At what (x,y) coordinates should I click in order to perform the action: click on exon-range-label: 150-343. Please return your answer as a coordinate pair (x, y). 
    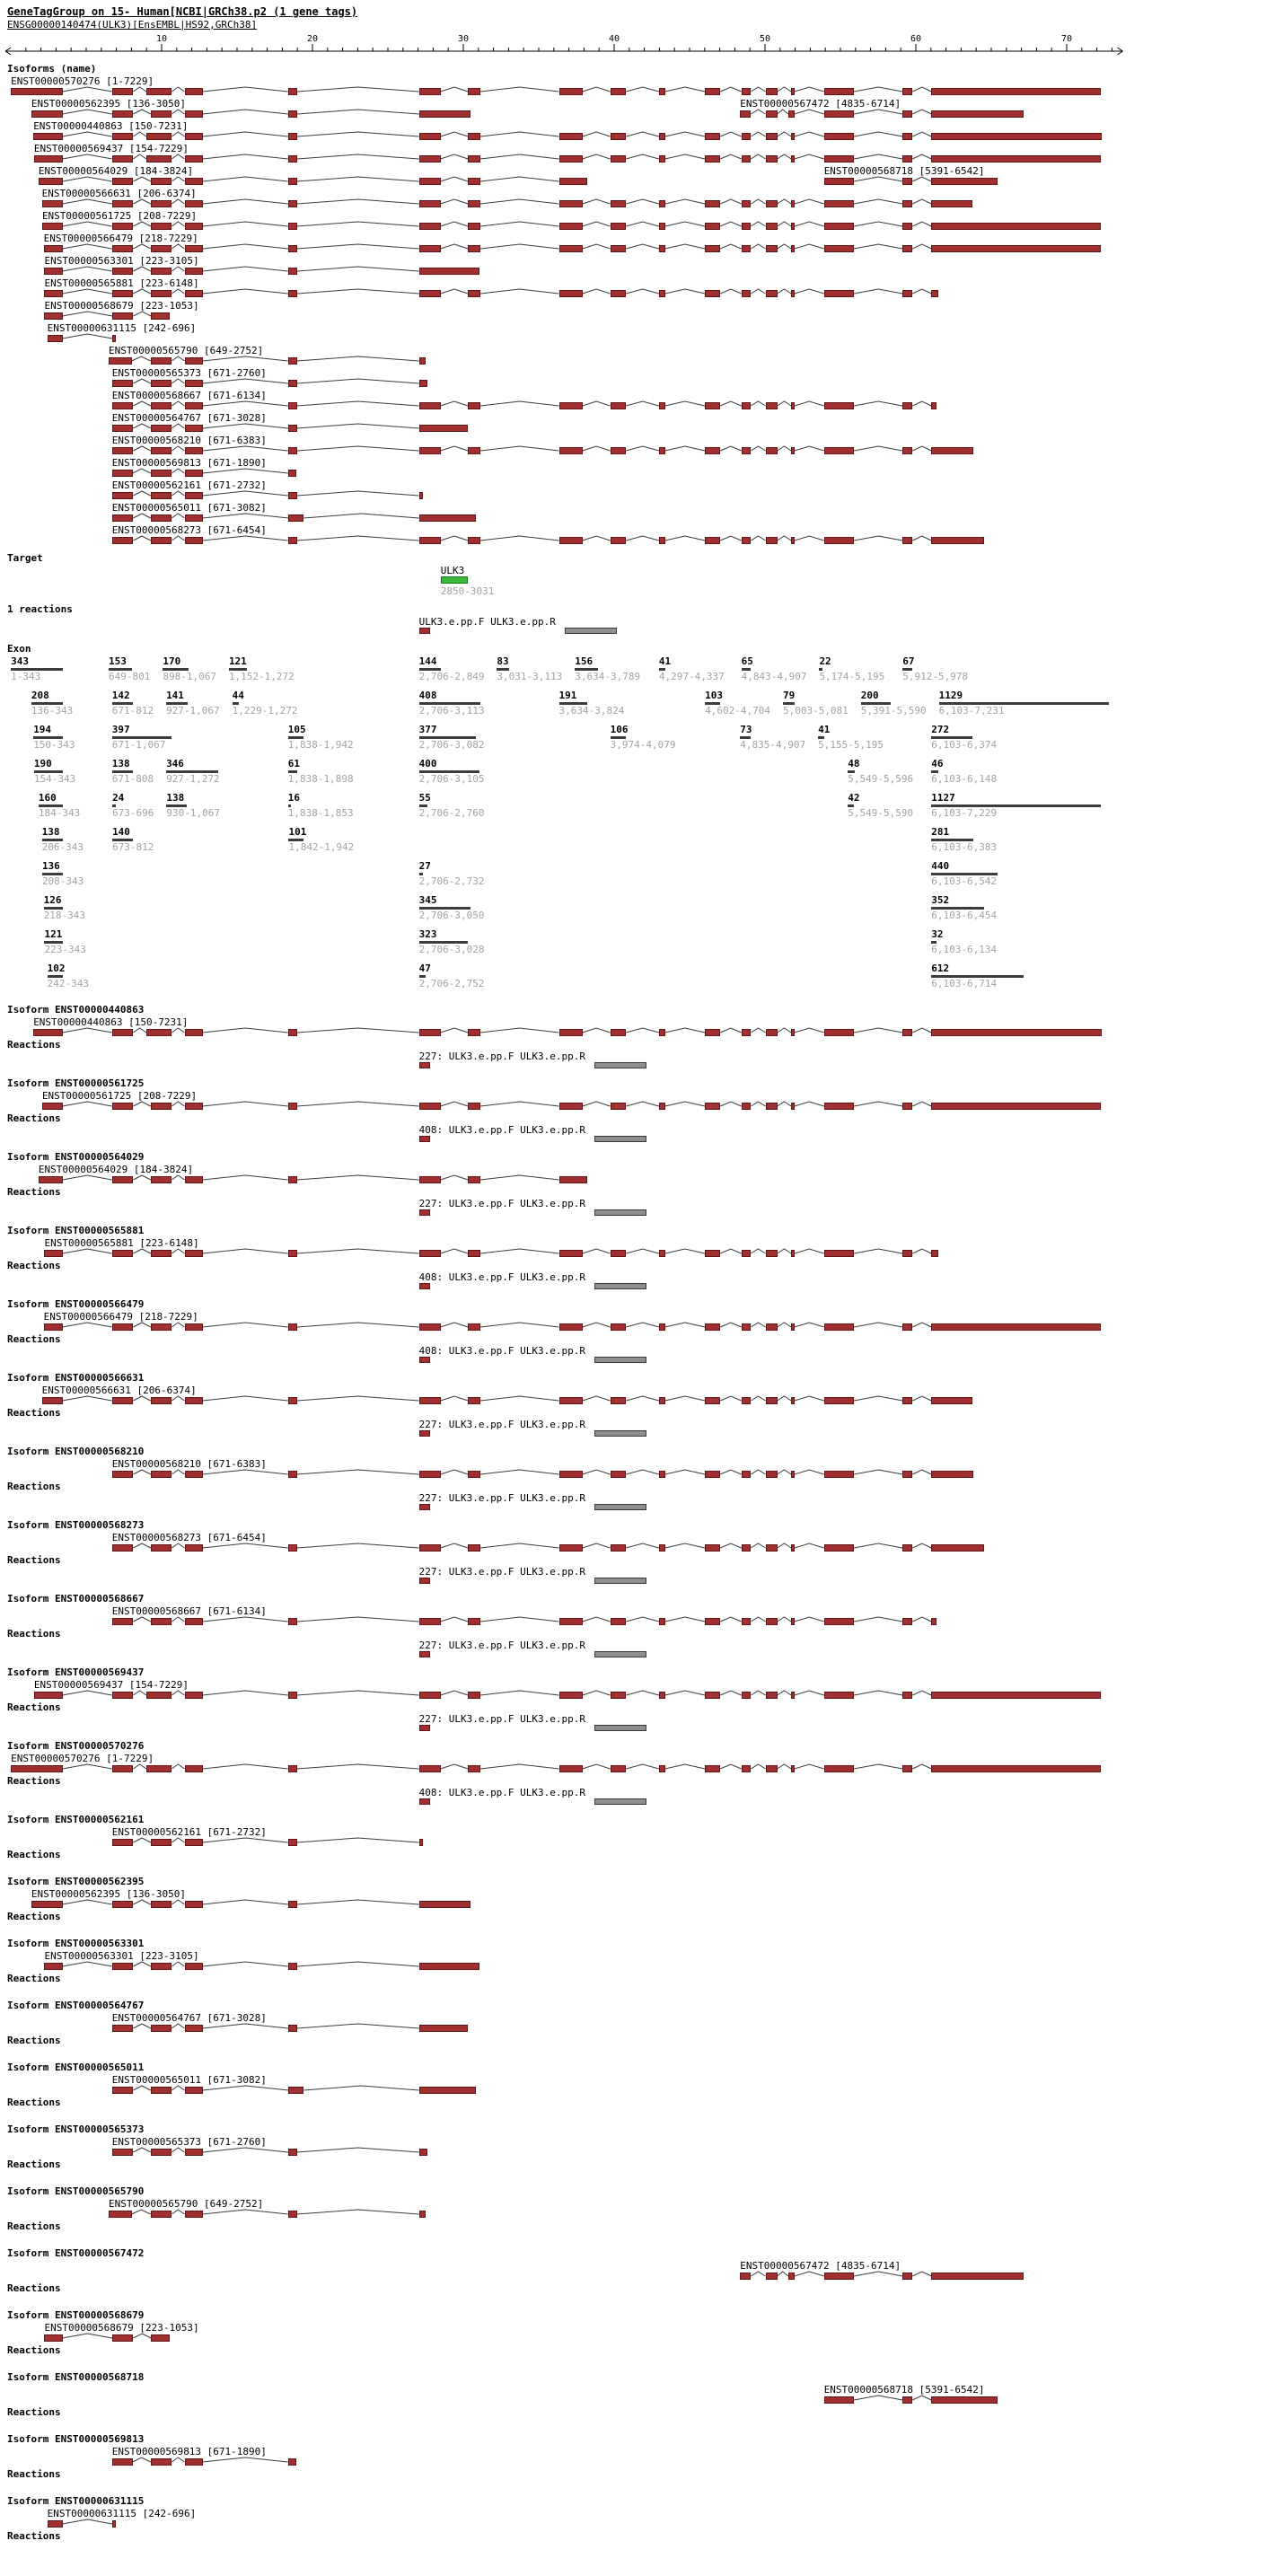
    Looking at the image, I should click on (54, 745).